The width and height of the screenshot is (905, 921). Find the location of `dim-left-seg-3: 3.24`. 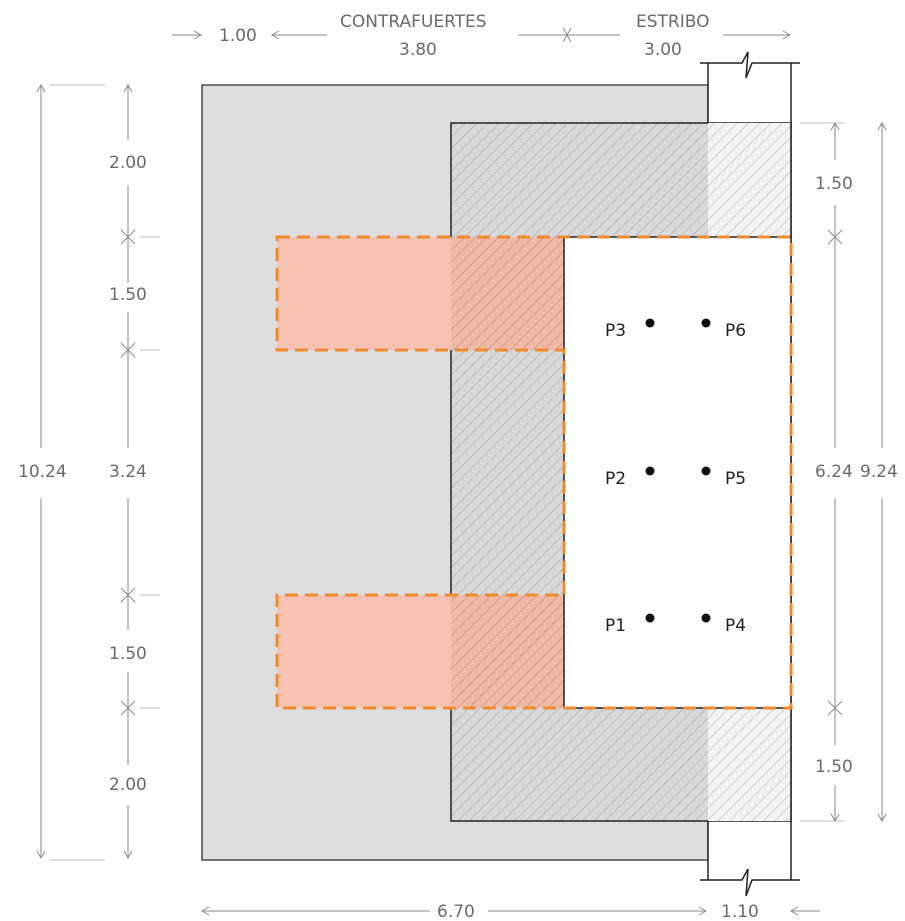

dim-left-seg-3: 3.24 is located at coordinates (128, 472).